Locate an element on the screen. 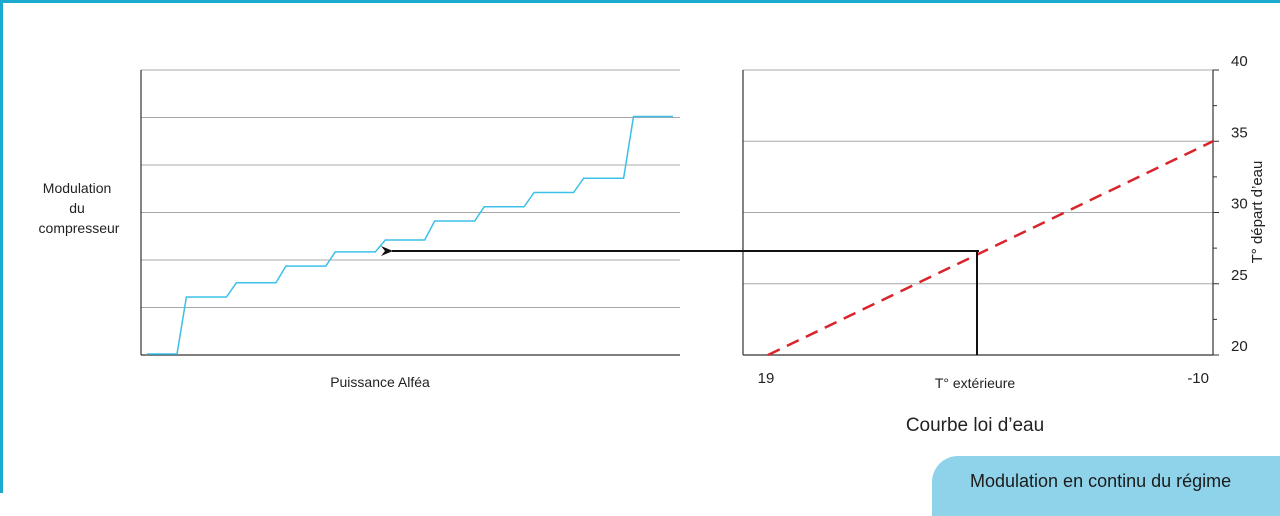  water-law-x-ticks: 19 -10 is located at coordinates (983, 378).